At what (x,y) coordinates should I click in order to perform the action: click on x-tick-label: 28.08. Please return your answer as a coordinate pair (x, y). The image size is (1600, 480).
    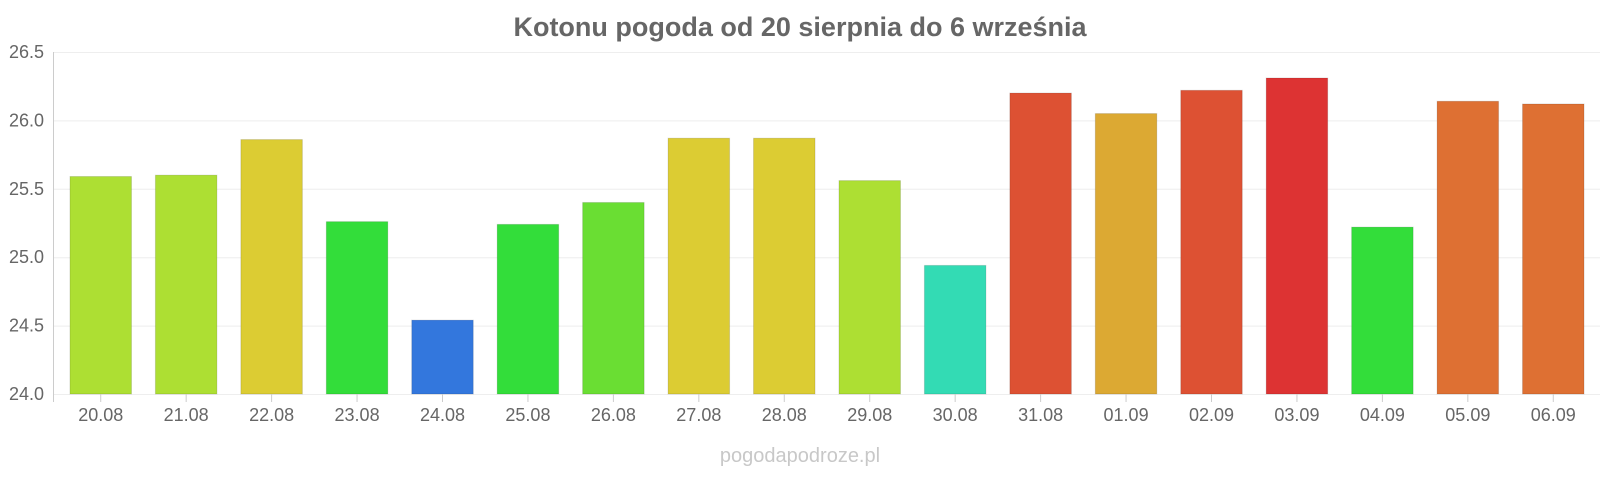
    Looking at the image, I should click on (784, 415).